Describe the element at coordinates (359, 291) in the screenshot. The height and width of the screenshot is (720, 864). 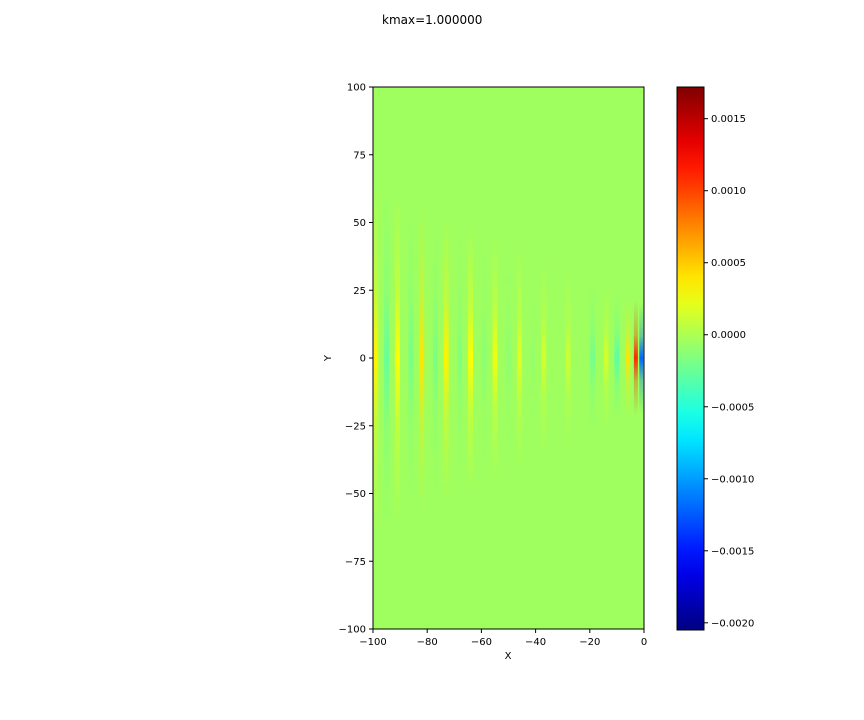
I see `y-tick-label: 25` at that location.